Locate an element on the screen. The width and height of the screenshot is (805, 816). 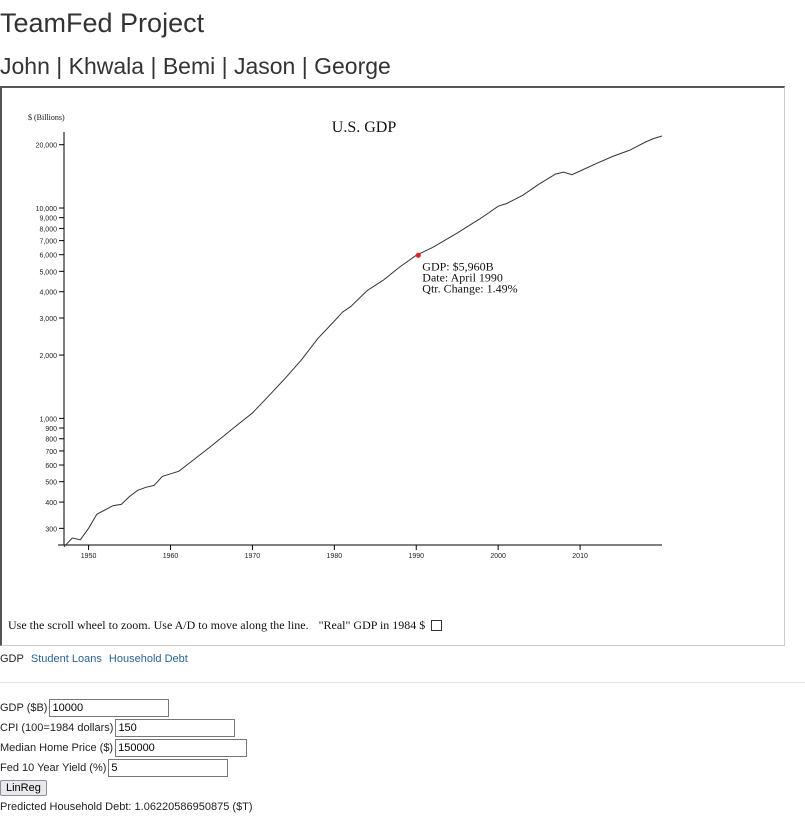
gdp-field is located at coordinates (109, 708).